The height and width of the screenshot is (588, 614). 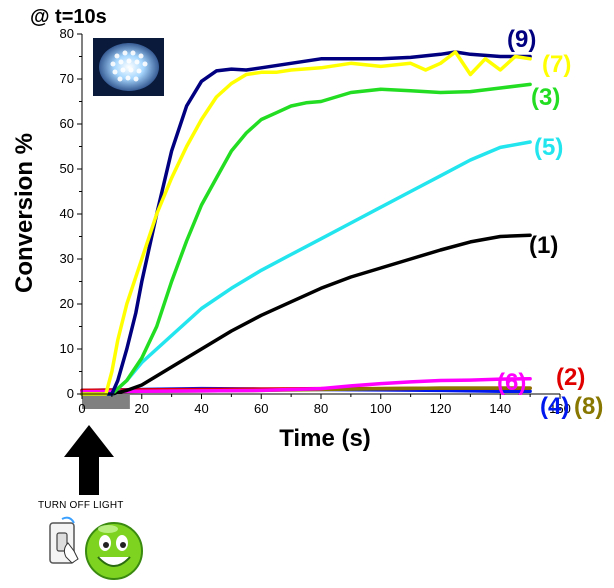 I want to click on arrow-up-icon, so click(x=89, y=460).